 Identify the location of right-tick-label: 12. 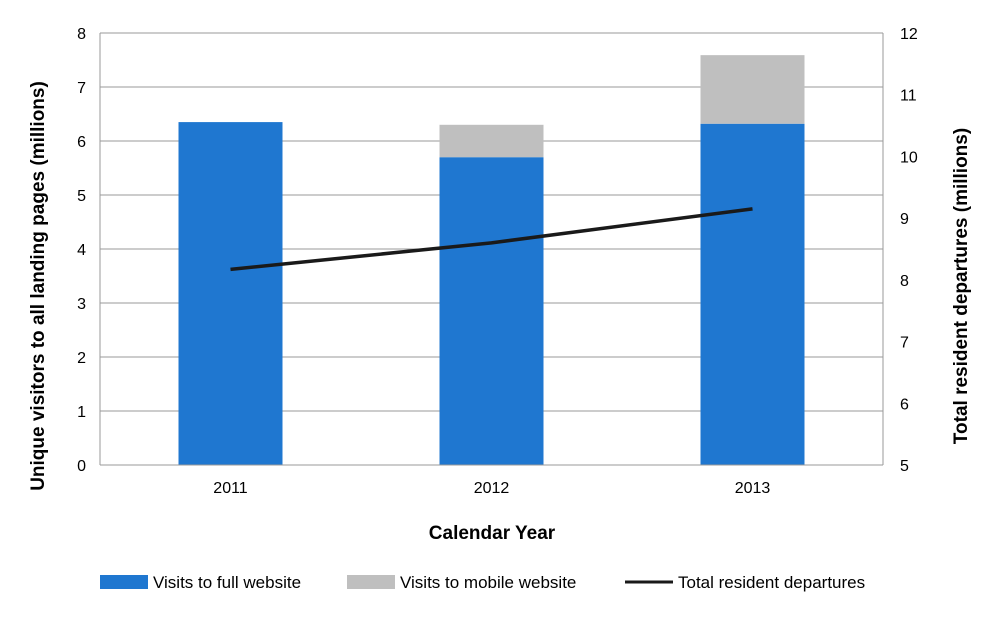
(909, 34).